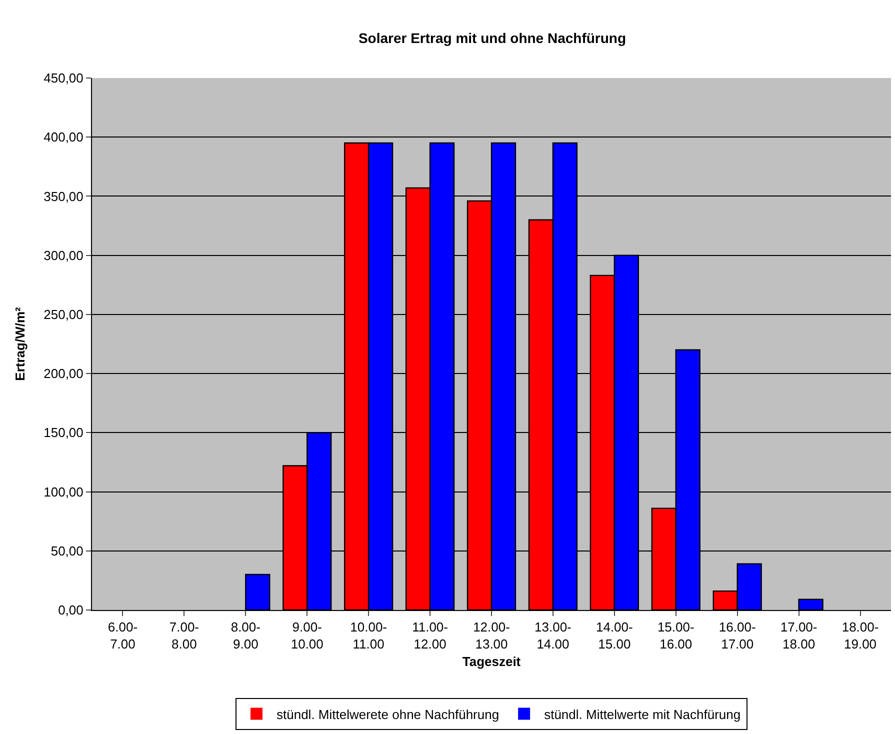 This screenshot has width=895, height=734. What do you see at coordinates (491, 636) in the screenshot?
I see `x-tick-label: 12.00- 13.00` at bounding box center [491, 636].